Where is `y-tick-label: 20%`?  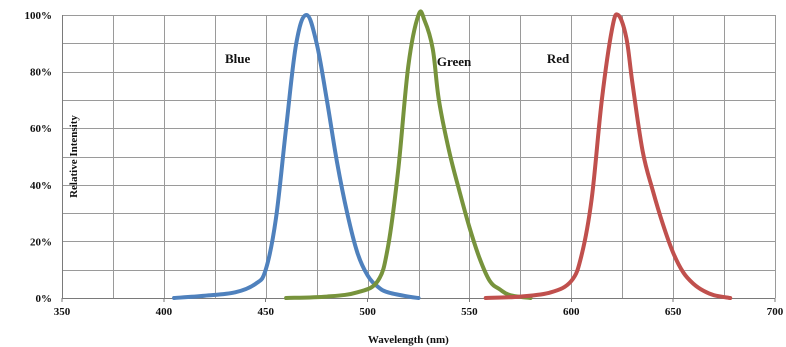
y-tick-label: 20% is located at coordinates (41, 242).